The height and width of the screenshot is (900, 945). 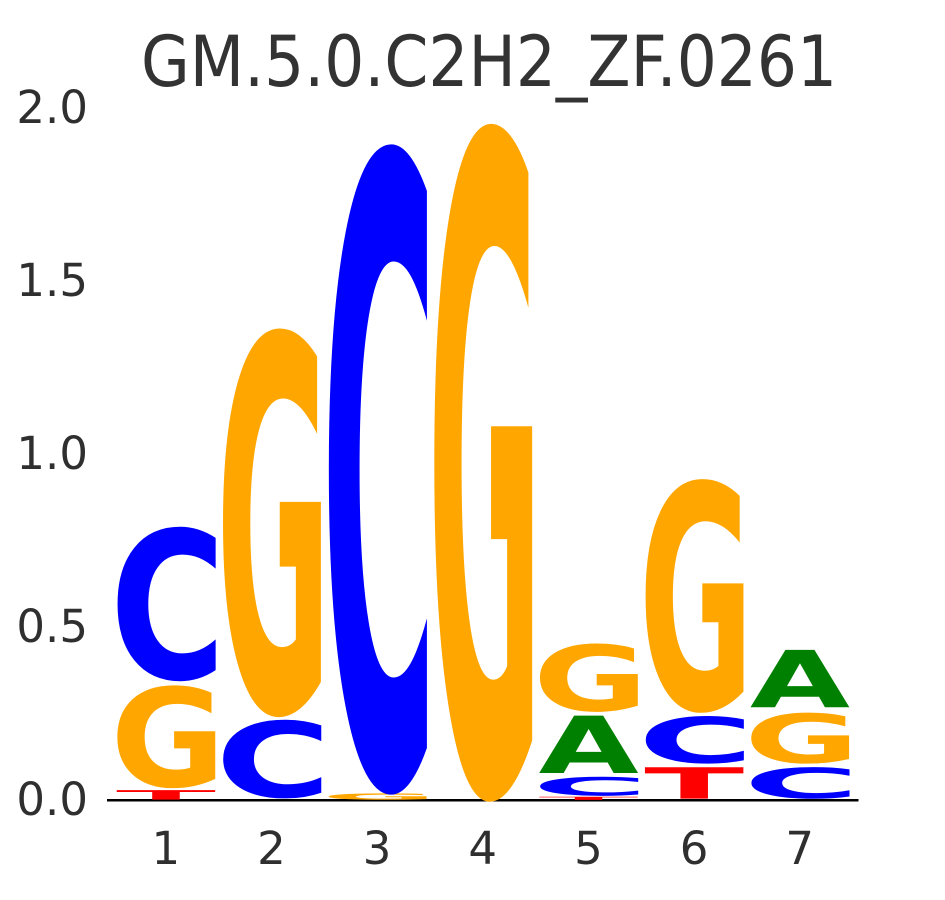 I want to click on x-axis-line, so click(x=483, y=800).